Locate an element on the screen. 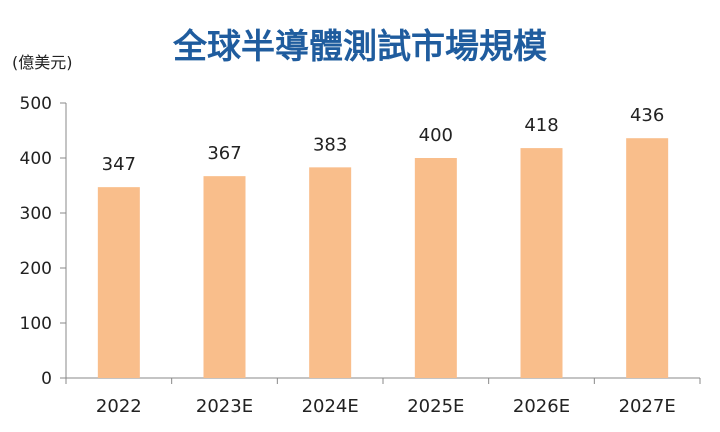 Image resolution: width=720 pixels, height=432 pixels. data-label: 418 is located at coordinates (541, 125).